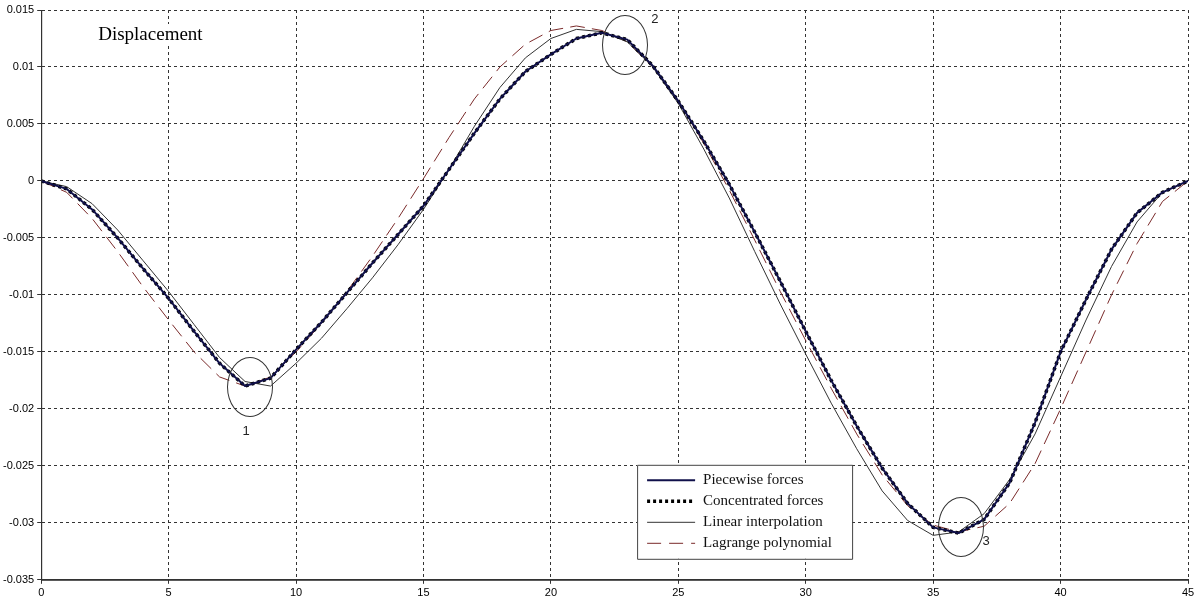 The height and width of the screenshot is (603, 1198). What do you see at coordinates (22, 407) in the screenshot?
I see `y-tick-label: -0.02` at bounding box center [22, 407].